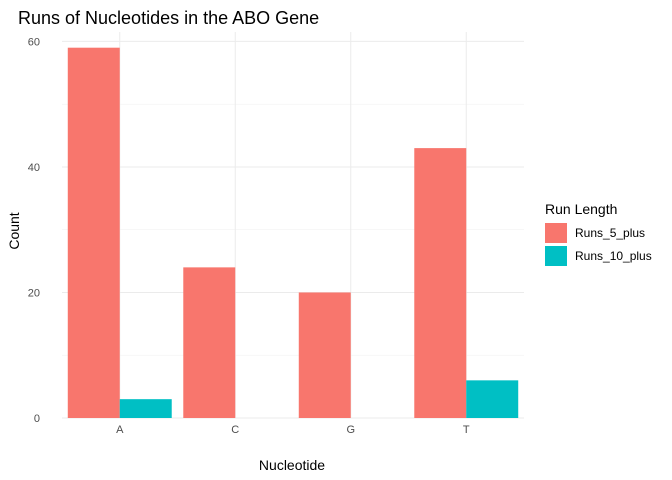 This screenshot has width=672, height=480. What do you see at coordinates (145, 408) in the screenshot?
I see `bar-Runs_10_plus-A` at bounding box center [145, 408].